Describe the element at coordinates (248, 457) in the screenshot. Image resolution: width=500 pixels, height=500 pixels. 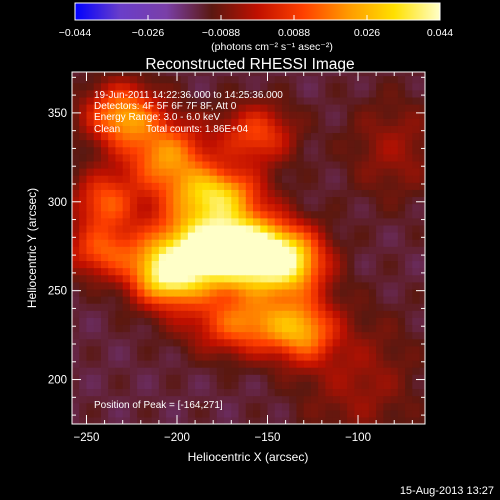
I see `x-axis-label: Heliocentric X (arcsec)` at that location.